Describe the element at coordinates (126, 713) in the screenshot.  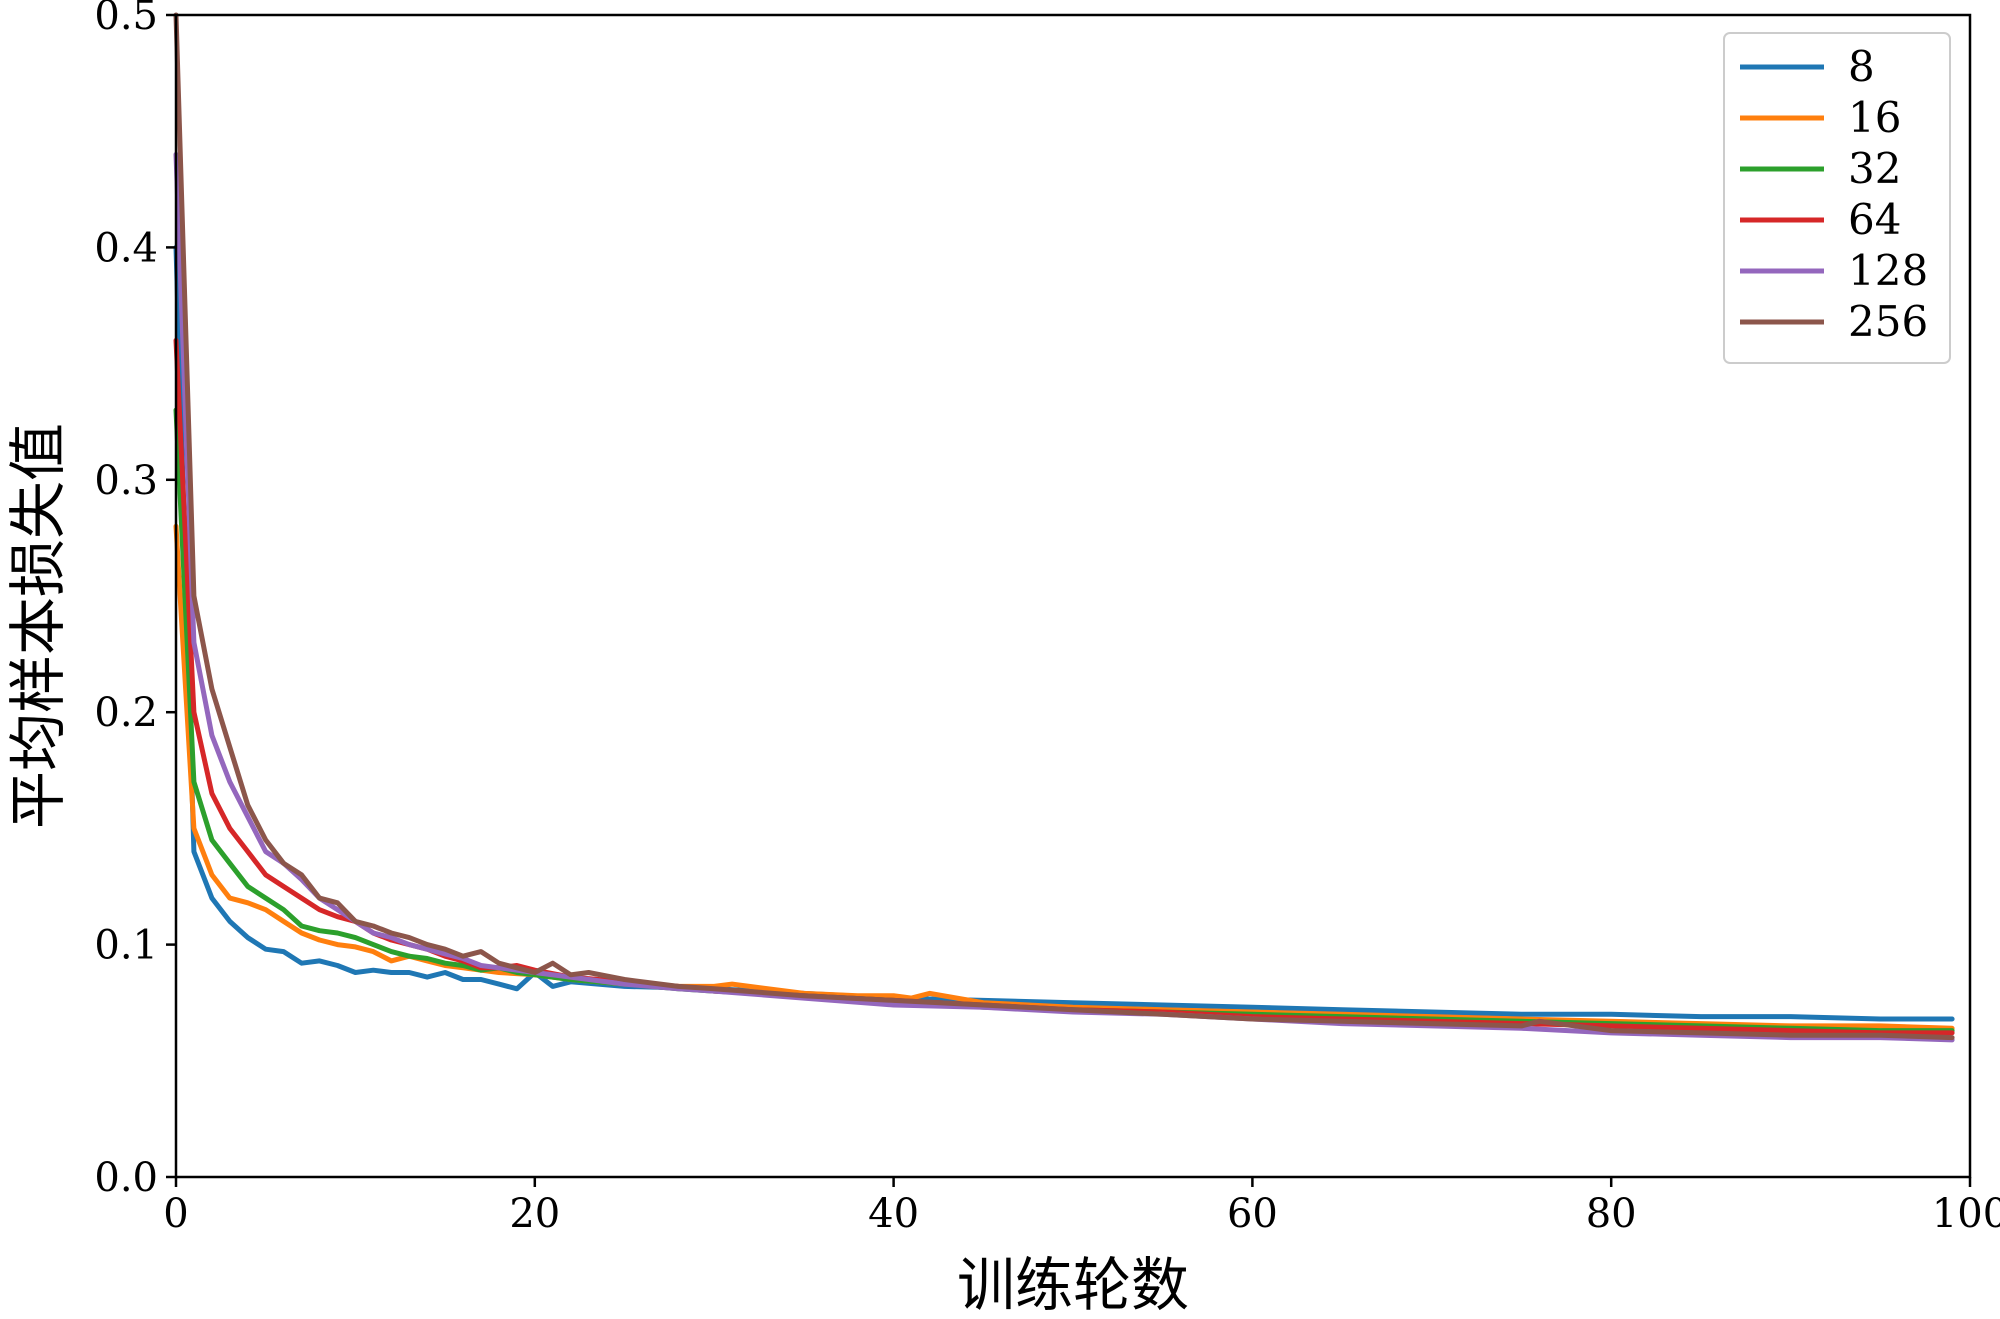
I see `y-tick-label: 0.2` at that location.